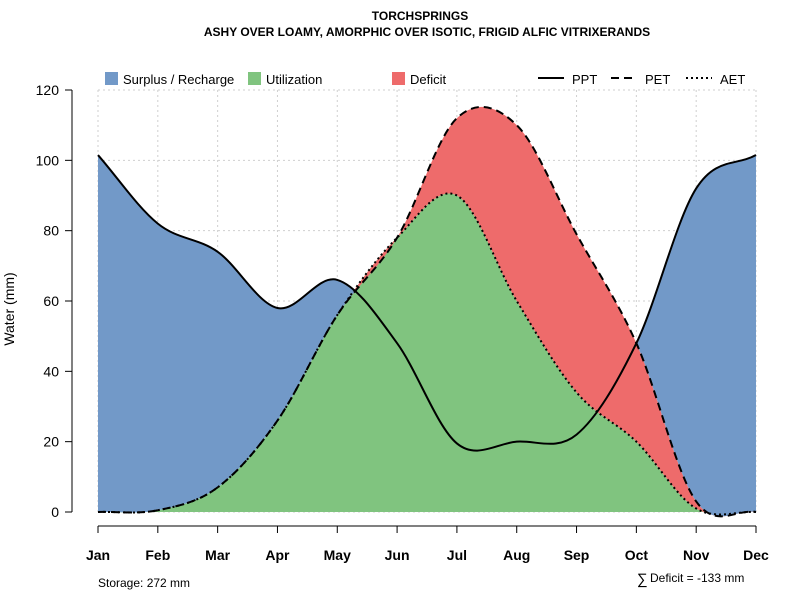 This screenshot has width=800, height=600. What do you see at coordinates (642, 579) in the screenshot?
I see `sum-icon: ∑` at bounding box center [642, 579].